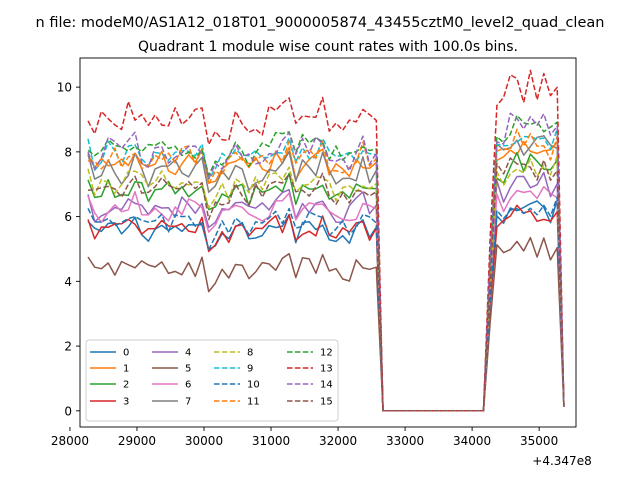 This screenshot has width=640, height=480. Describe the element at coordinates (68, 249) in the screenshot. I see `y-axis: 0 2 4 6 8 10` at that location.